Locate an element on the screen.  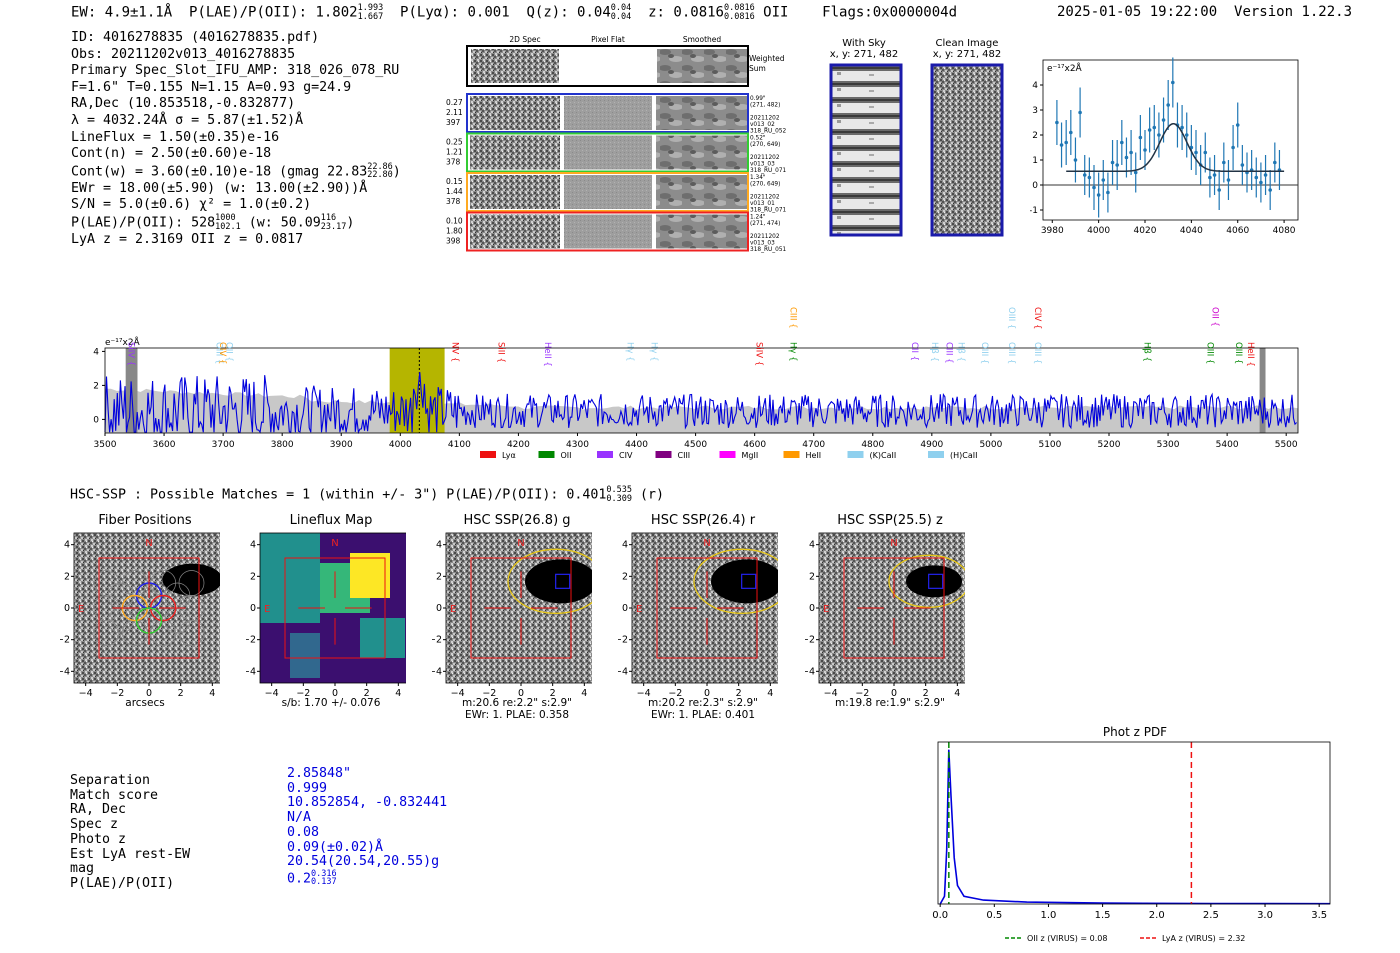
info-lya-z: LyA z = 2.3169 OII z = 0.0817 is located at coordinates (187, 240).